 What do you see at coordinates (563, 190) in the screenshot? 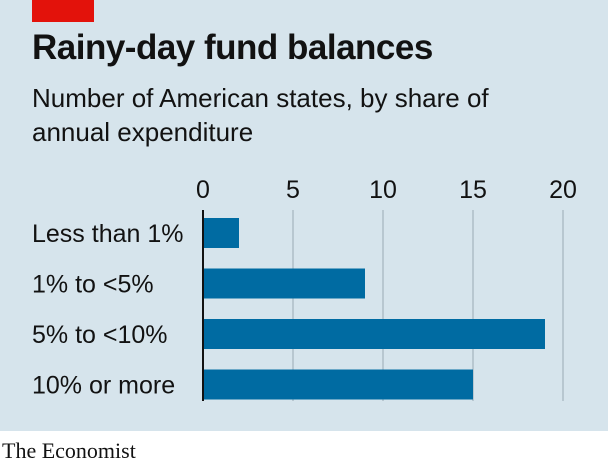
I see `x-tick-label-4: 20` at bounding box center [563, 190].